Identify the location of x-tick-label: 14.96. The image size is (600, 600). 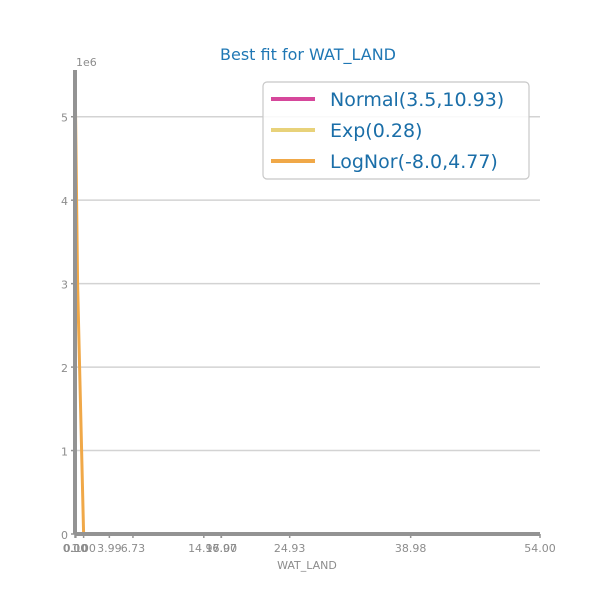
(204, 548).